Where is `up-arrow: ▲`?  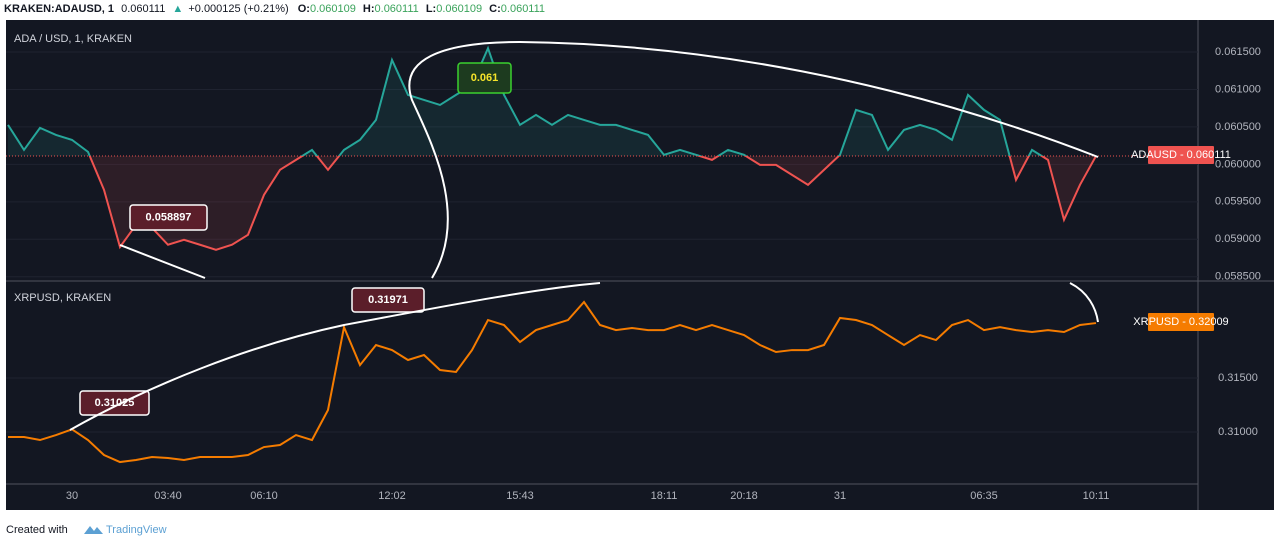 up-arrow: ▲ is located at coordinates (177, 9).